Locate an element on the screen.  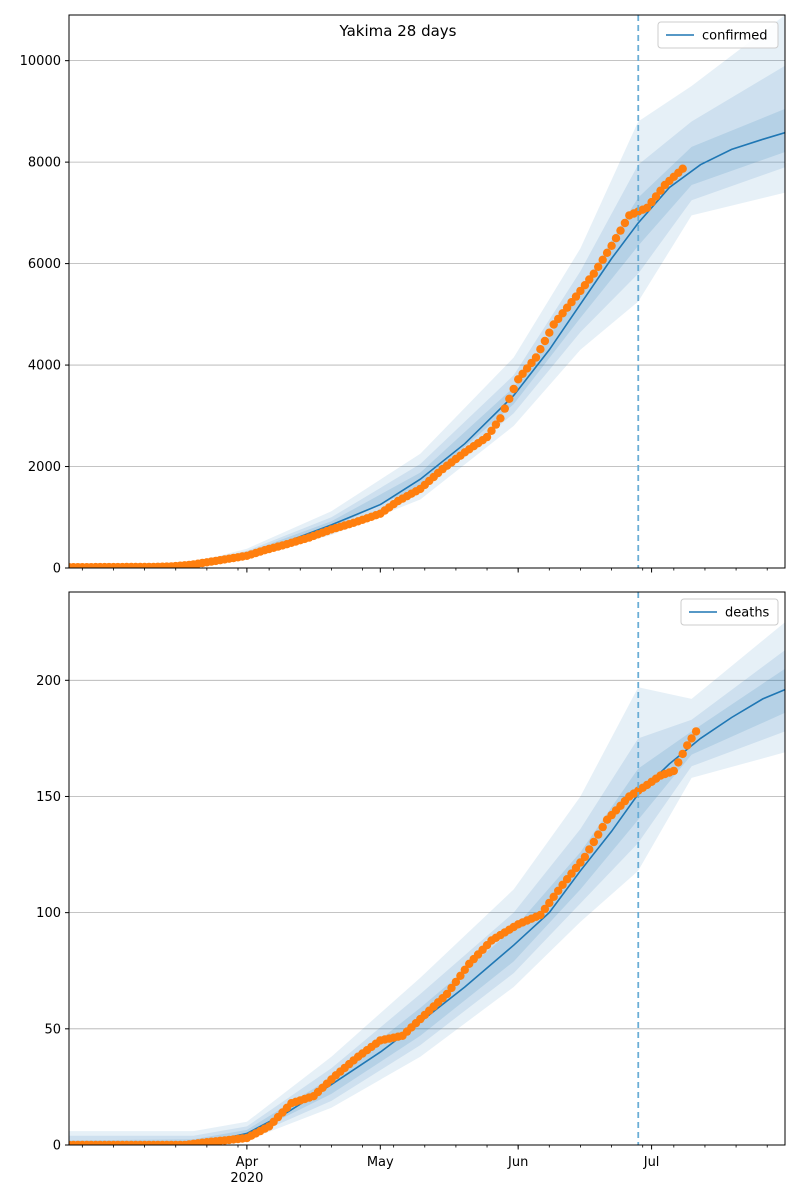
x-tick-label: May is located at coordinates (380, 1162).